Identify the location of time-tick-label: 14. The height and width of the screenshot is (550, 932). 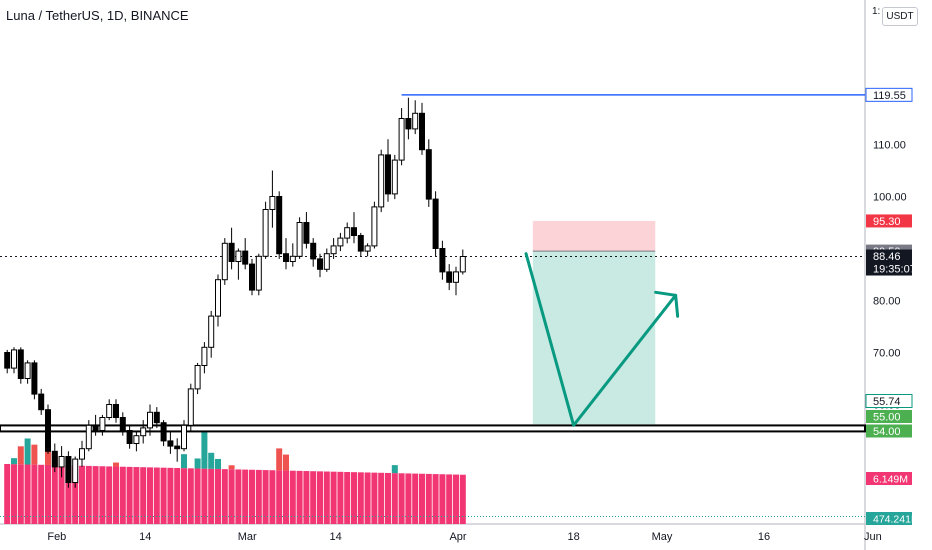
(336, 537).